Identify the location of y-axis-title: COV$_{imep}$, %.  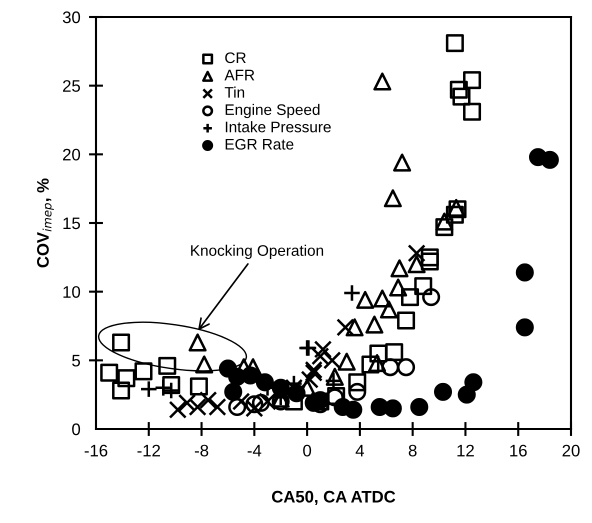
(45, 223).